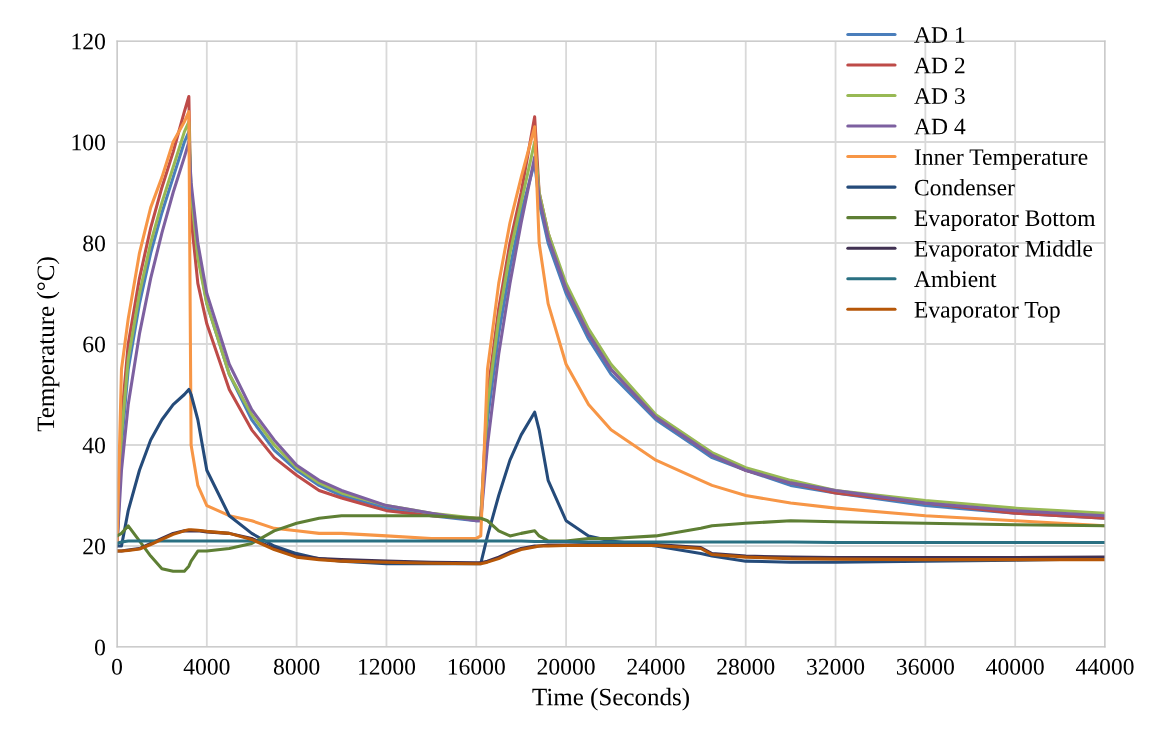  I want to click on y-tick-label: 80, so click(94, 243).